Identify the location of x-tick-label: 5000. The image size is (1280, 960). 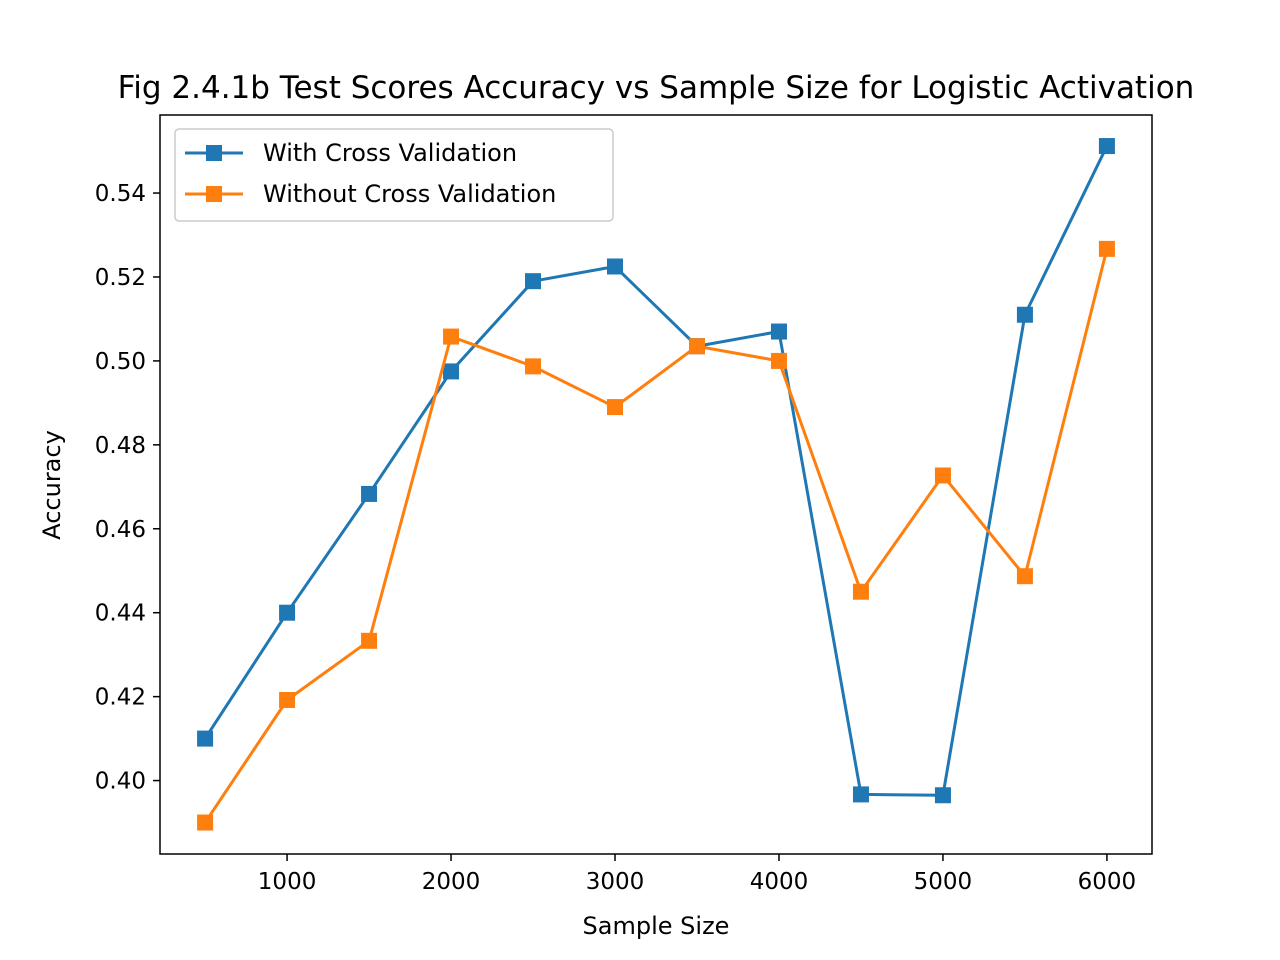
(943, 882).